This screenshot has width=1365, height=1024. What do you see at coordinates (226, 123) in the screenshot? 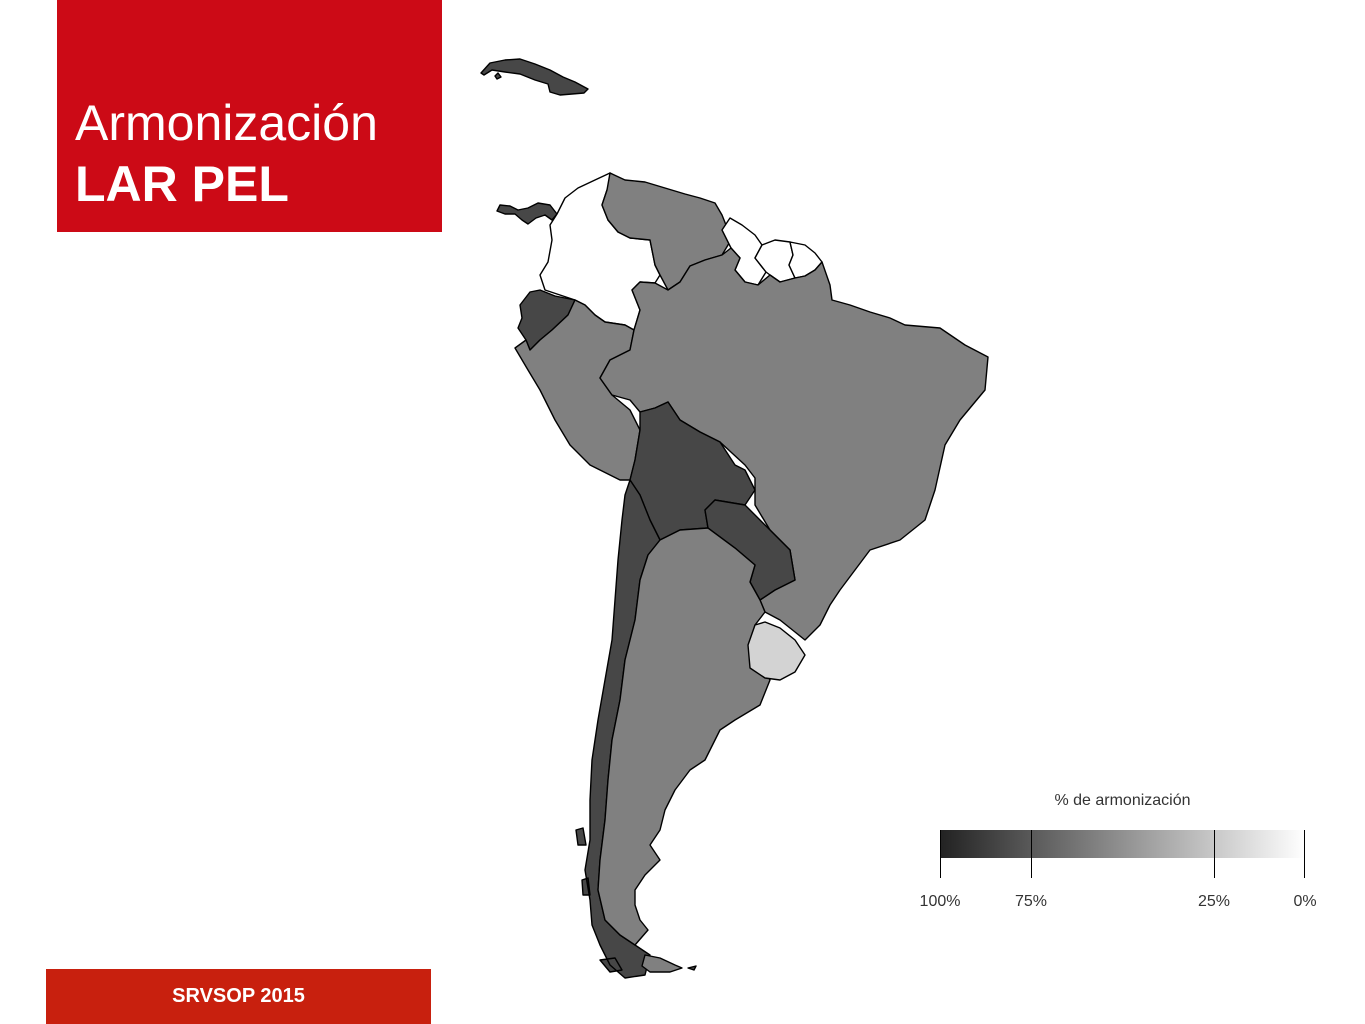
I see `title-line-1: Armonización` at bounding box center [226, 123].